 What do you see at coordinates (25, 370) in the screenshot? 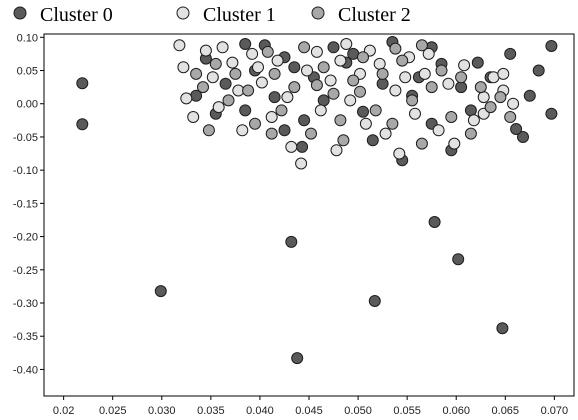
I see `y-tick-label: -0.40` at bounding box center [25, 370].